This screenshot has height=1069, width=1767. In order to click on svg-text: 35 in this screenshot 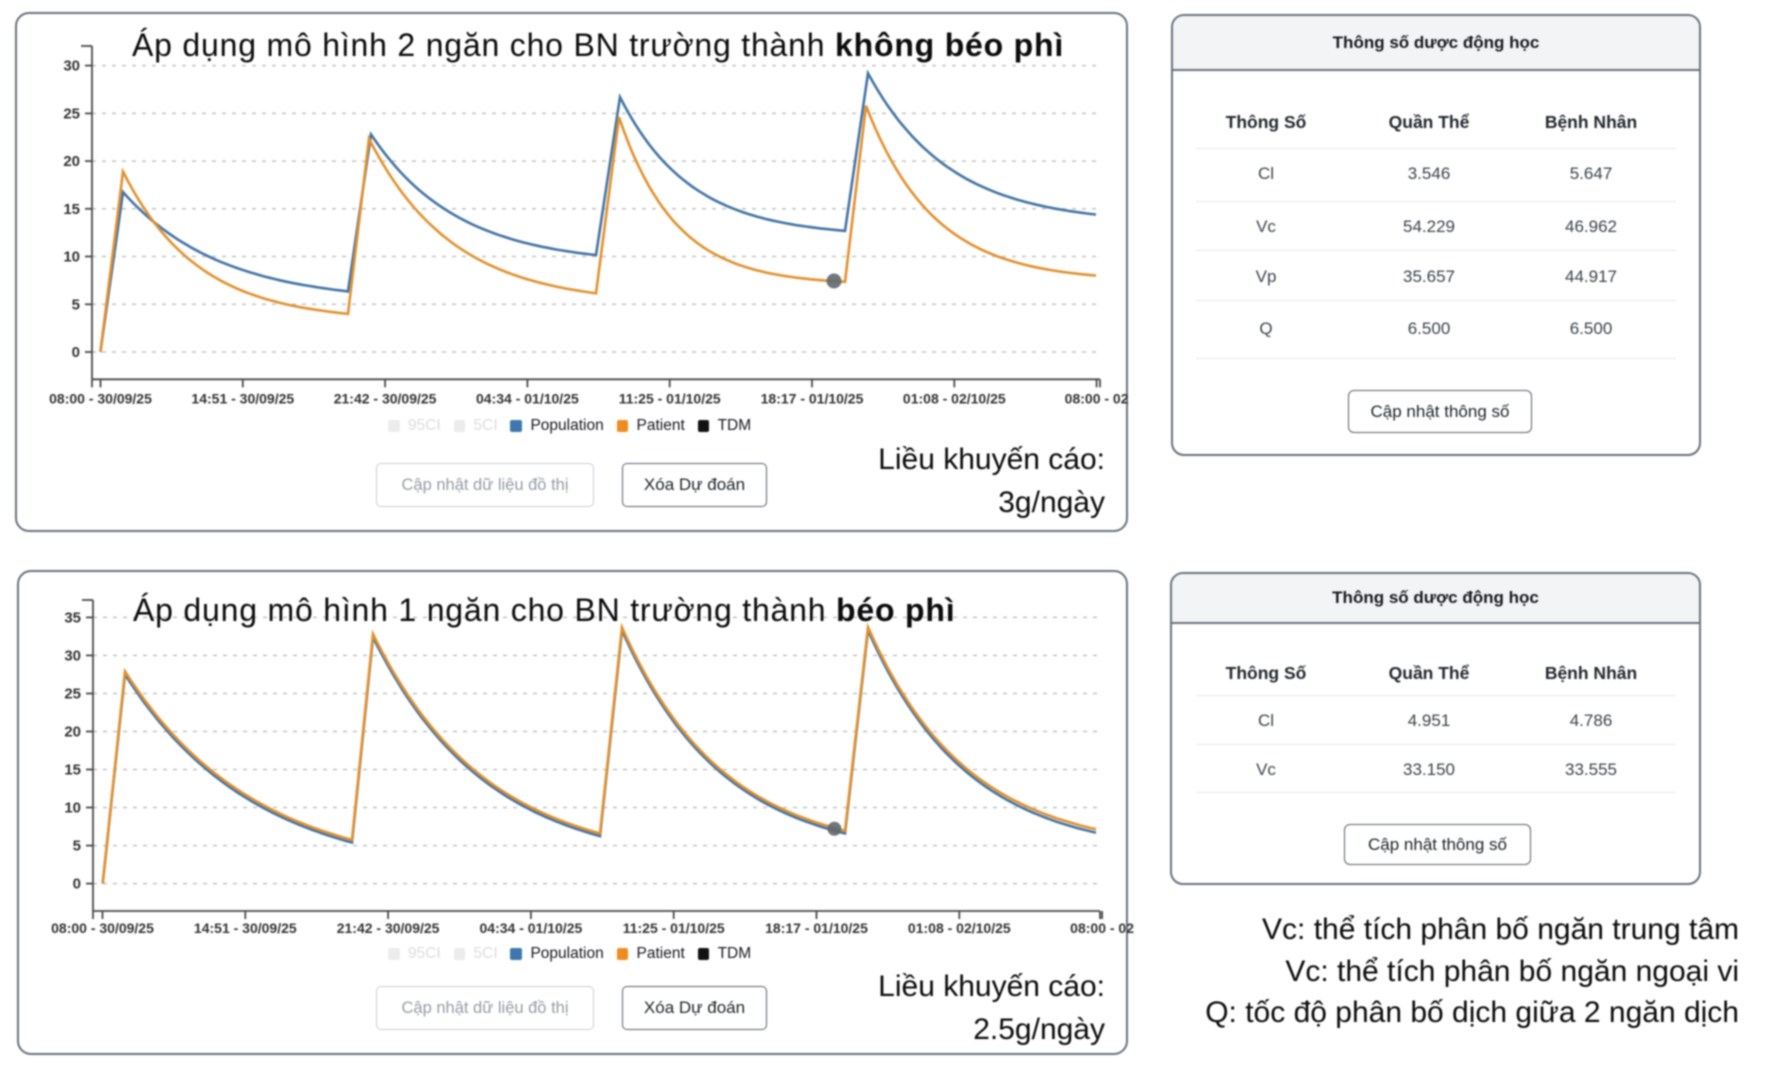, I will do `click(72, 617)`.